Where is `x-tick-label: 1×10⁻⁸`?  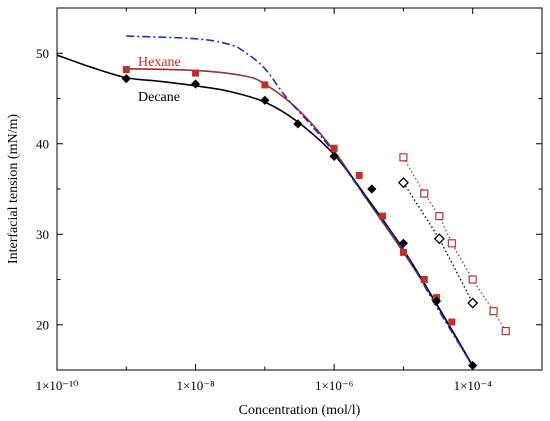 x-tick-label: 1×10⁻⁸ is located at coordinates (195, 385).